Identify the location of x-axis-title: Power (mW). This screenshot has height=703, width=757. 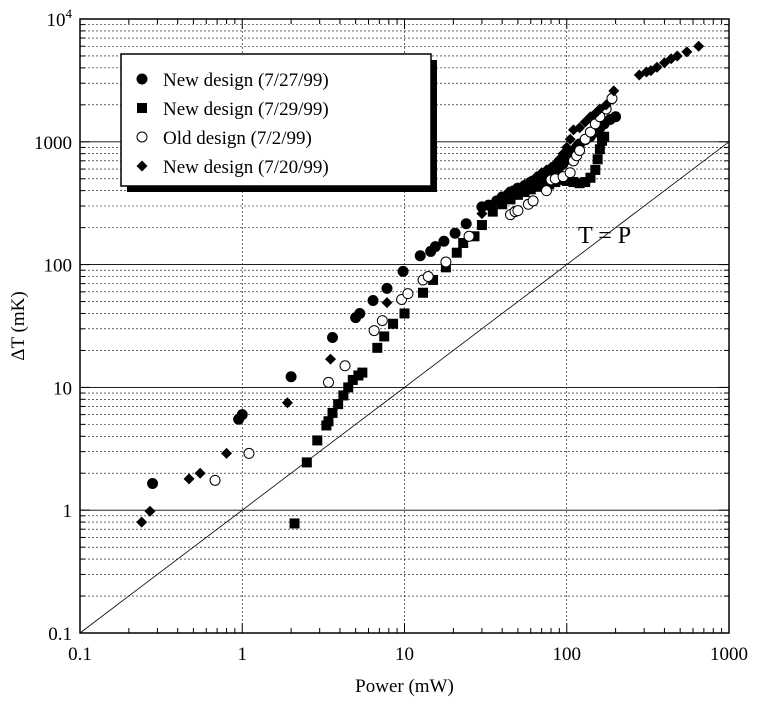
(404, 686).